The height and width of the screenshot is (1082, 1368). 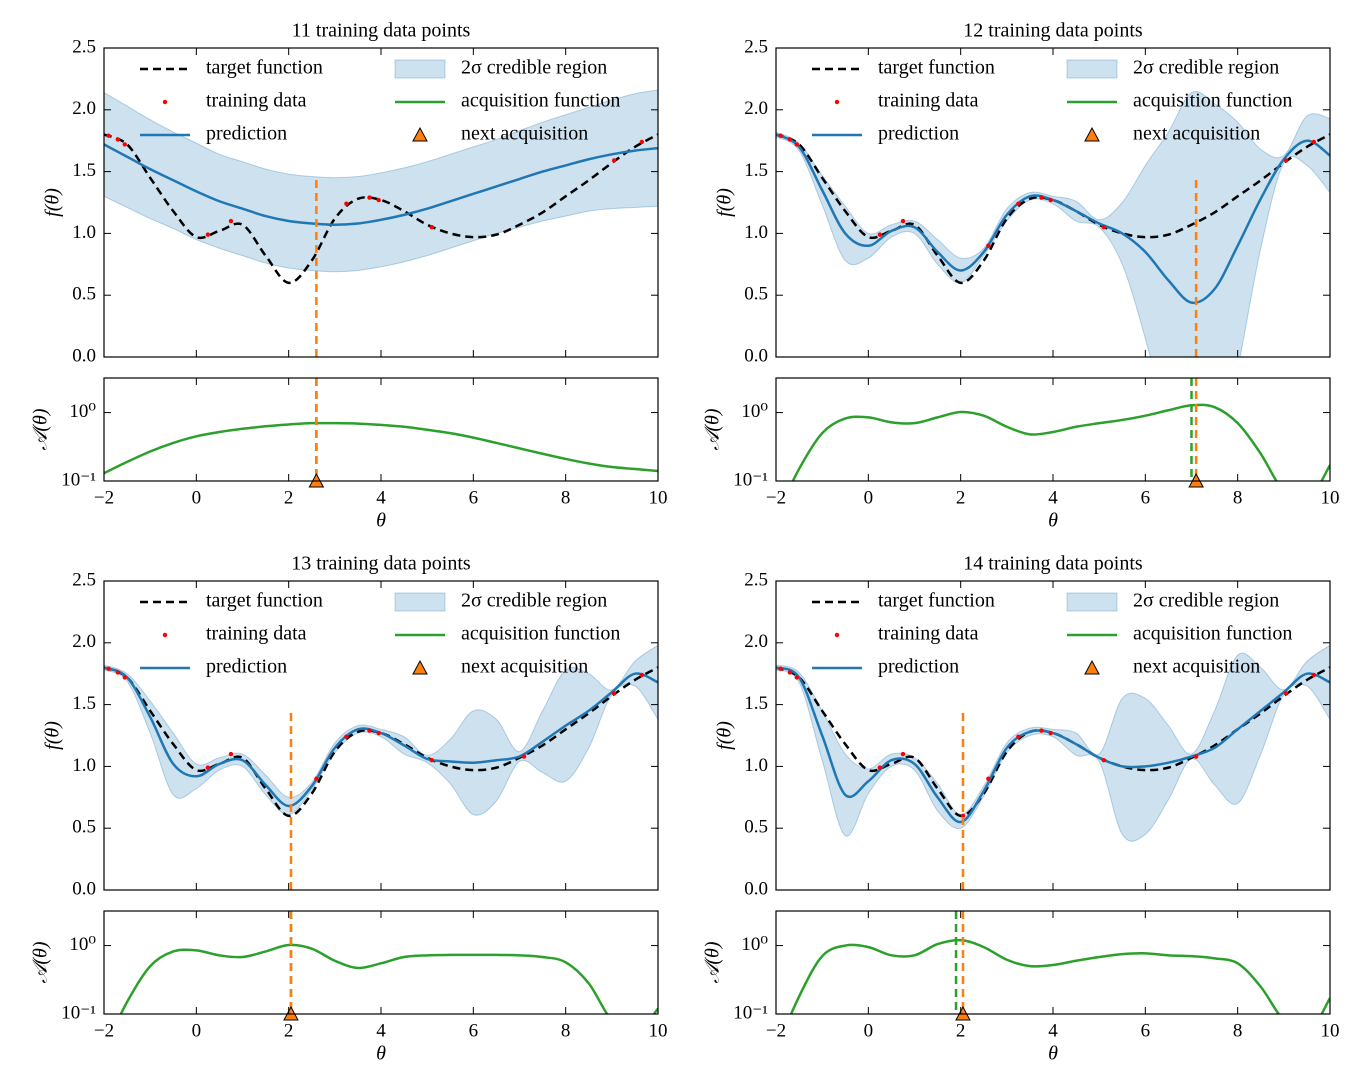 What do you see at coordinates (1330, 1030) in the screenshot?
I see `x-tick-label: 10` at bounding box center [1330, 1030].